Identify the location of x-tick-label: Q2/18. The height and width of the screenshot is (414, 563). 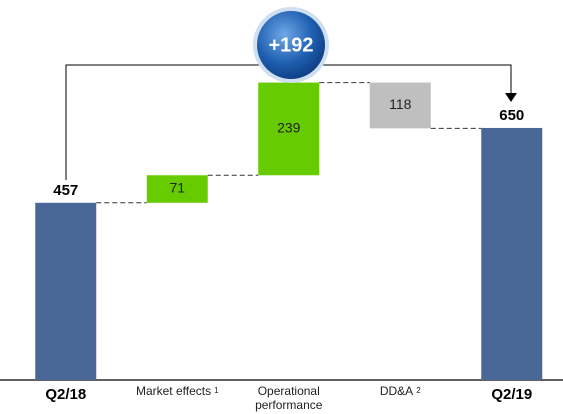
(66, 394).